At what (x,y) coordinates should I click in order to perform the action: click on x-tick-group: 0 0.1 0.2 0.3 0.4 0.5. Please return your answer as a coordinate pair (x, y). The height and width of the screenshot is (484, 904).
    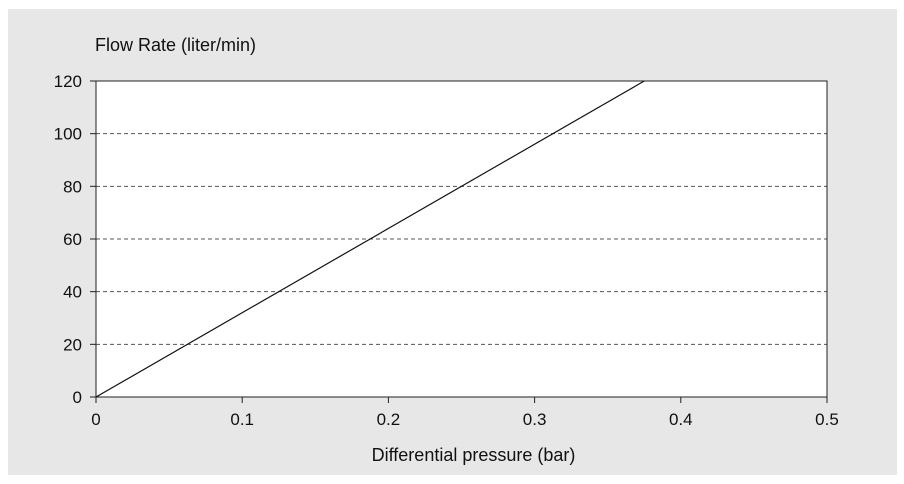
    Looking at the image, I should click on (465, 413).